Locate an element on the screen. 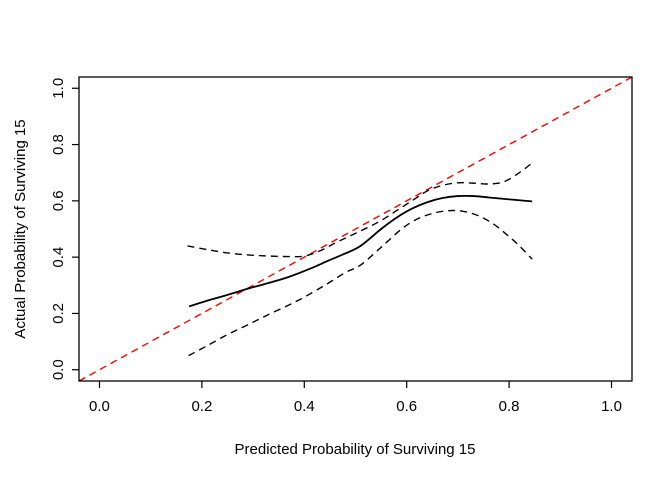 The image size is (672, 480). x-tick-label: 0.0 is located at coordinates (99, 406).